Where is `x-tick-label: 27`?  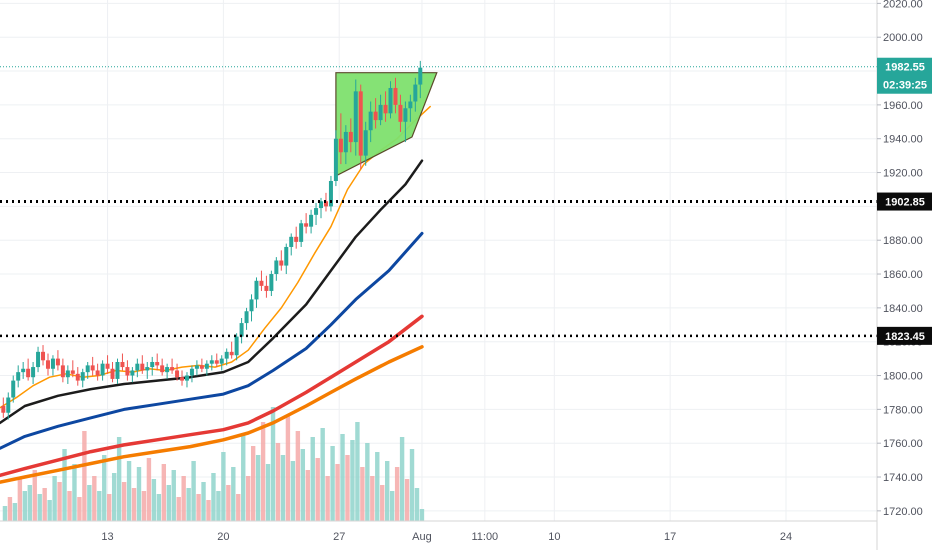
x-tick-label: 27 is located at coordinates (339, 537).